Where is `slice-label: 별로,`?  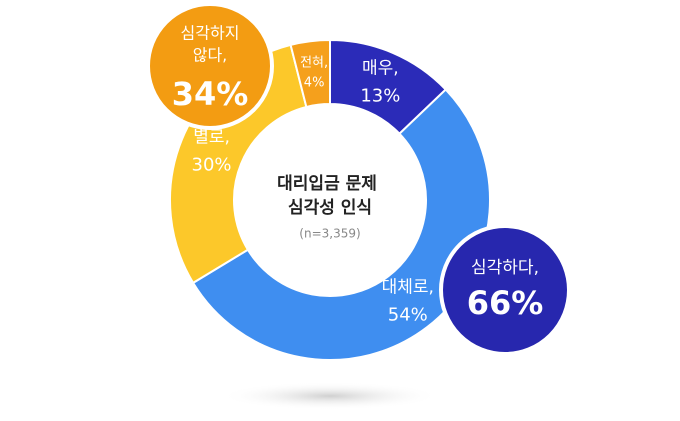 slice-label: 별로, is located at coordinates (211, 137).